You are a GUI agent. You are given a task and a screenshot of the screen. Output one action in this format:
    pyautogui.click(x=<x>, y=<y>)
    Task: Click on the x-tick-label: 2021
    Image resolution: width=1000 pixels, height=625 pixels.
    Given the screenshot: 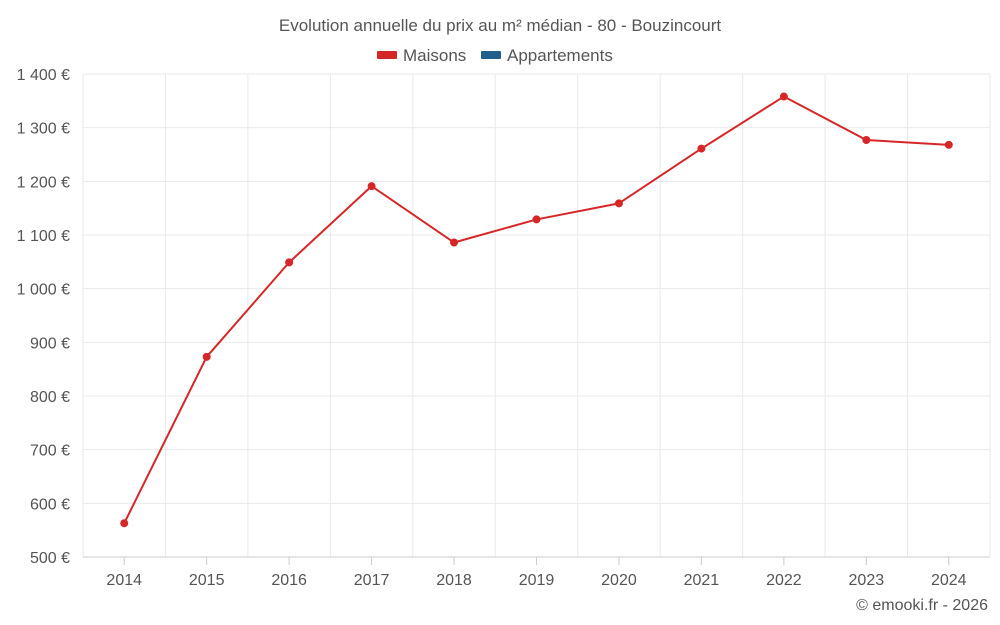 What is the action you would take?
    pyautogui.click(x=702, y=580)
    